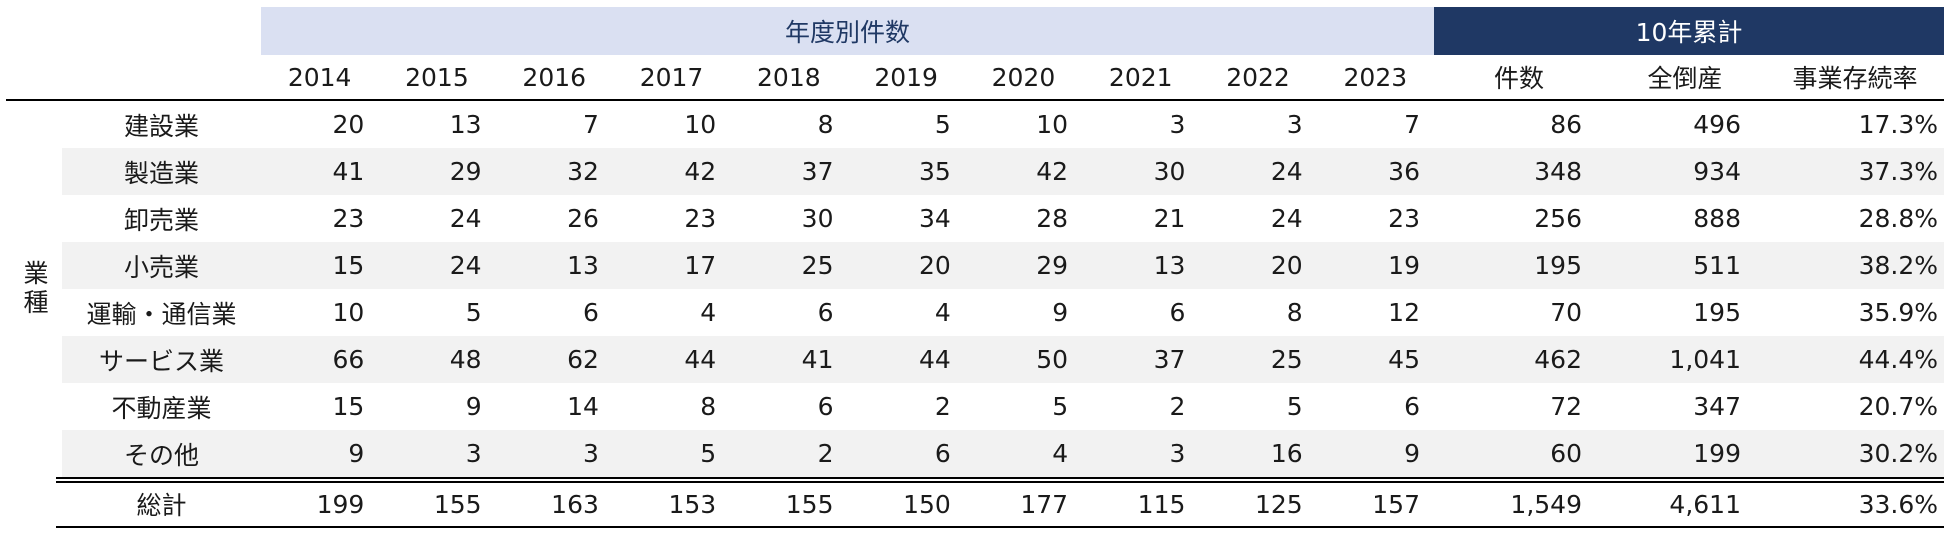  What do you see at coordinates (1404, 171) in the screenshot?
I see `cell-value: 36` at bounding box center [1404, 171].